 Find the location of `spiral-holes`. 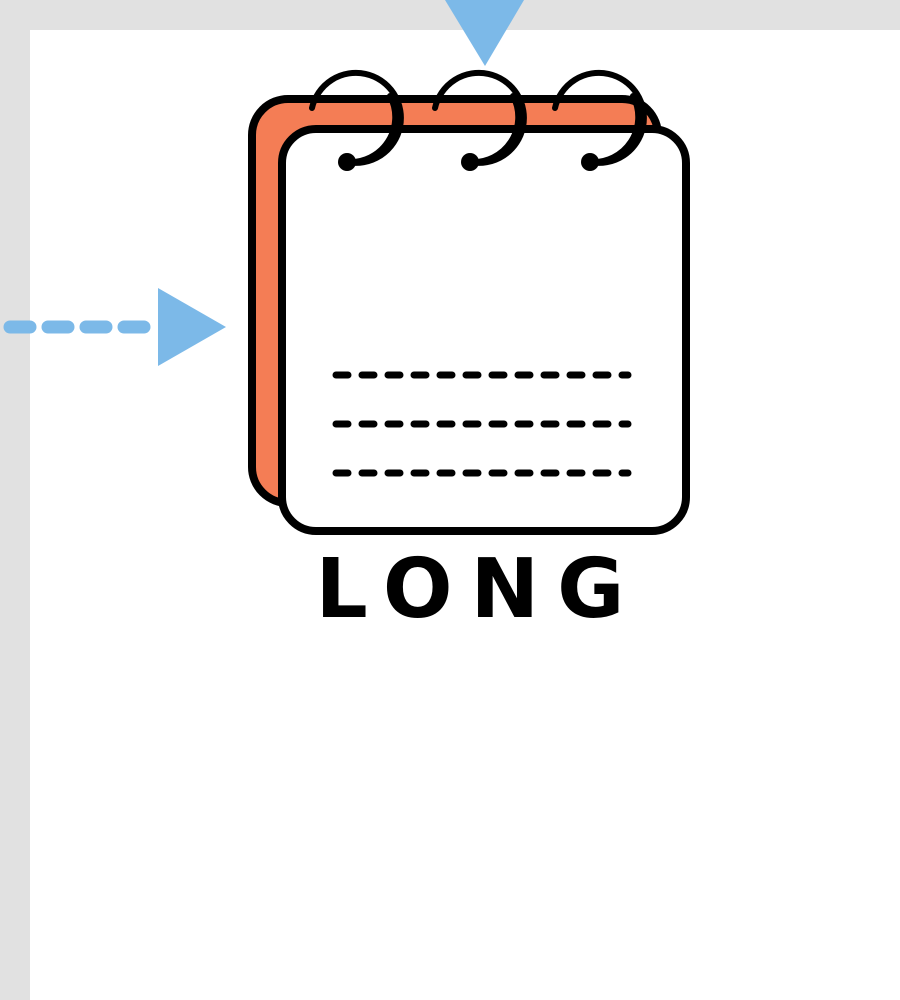

spiral-holes is located at coordinates (468, 162).